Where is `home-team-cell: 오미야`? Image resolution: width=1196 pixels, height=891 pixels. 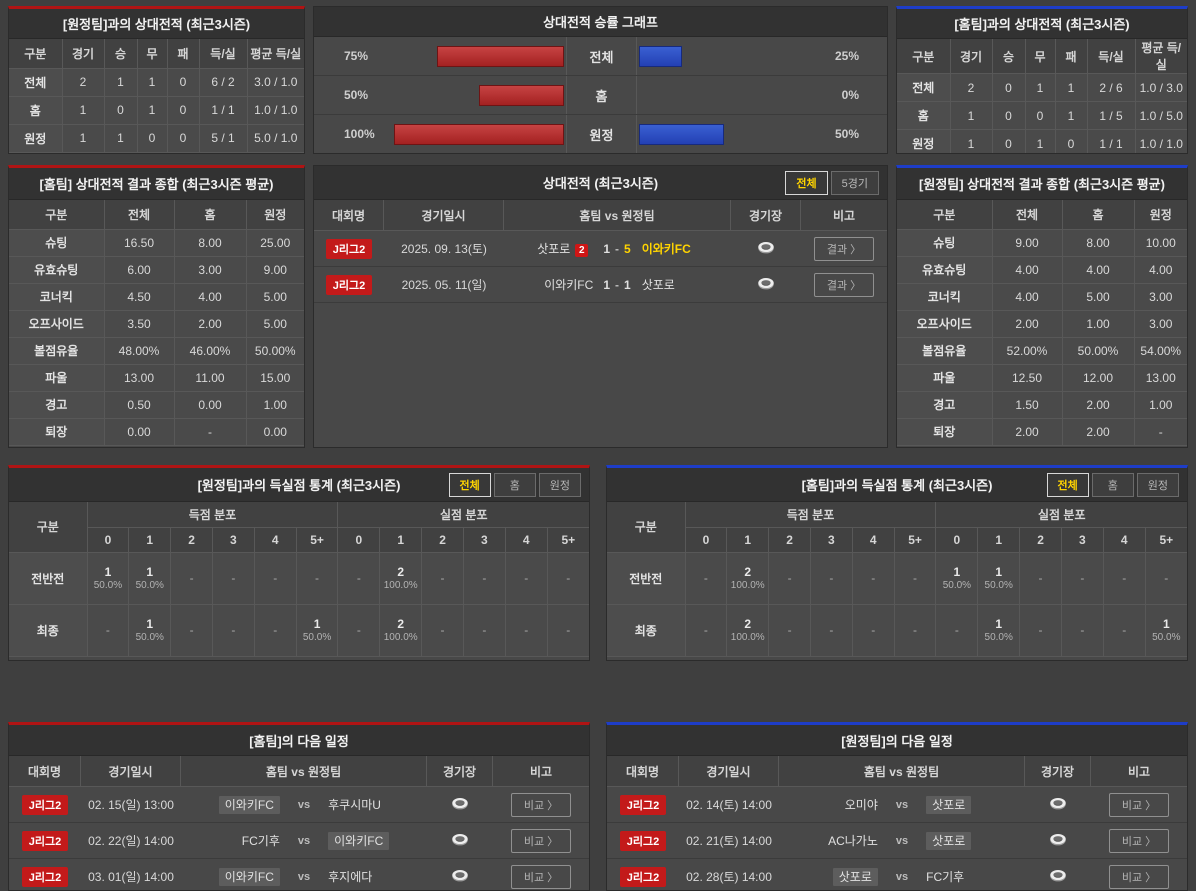 home-team-cell: 오미야 is located at coordinates (833, 804).